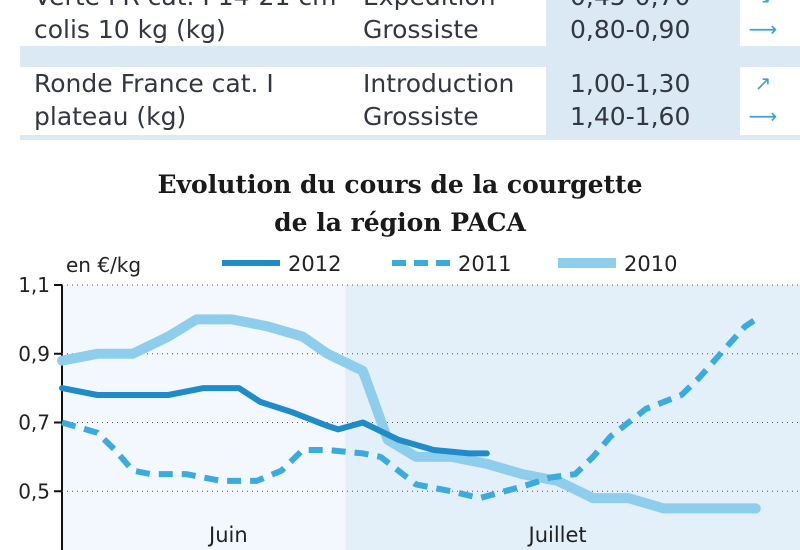 This screenshot has height=550, width=800. I want to click on trend-cell: ↘ ⟶, so click(763, 23).